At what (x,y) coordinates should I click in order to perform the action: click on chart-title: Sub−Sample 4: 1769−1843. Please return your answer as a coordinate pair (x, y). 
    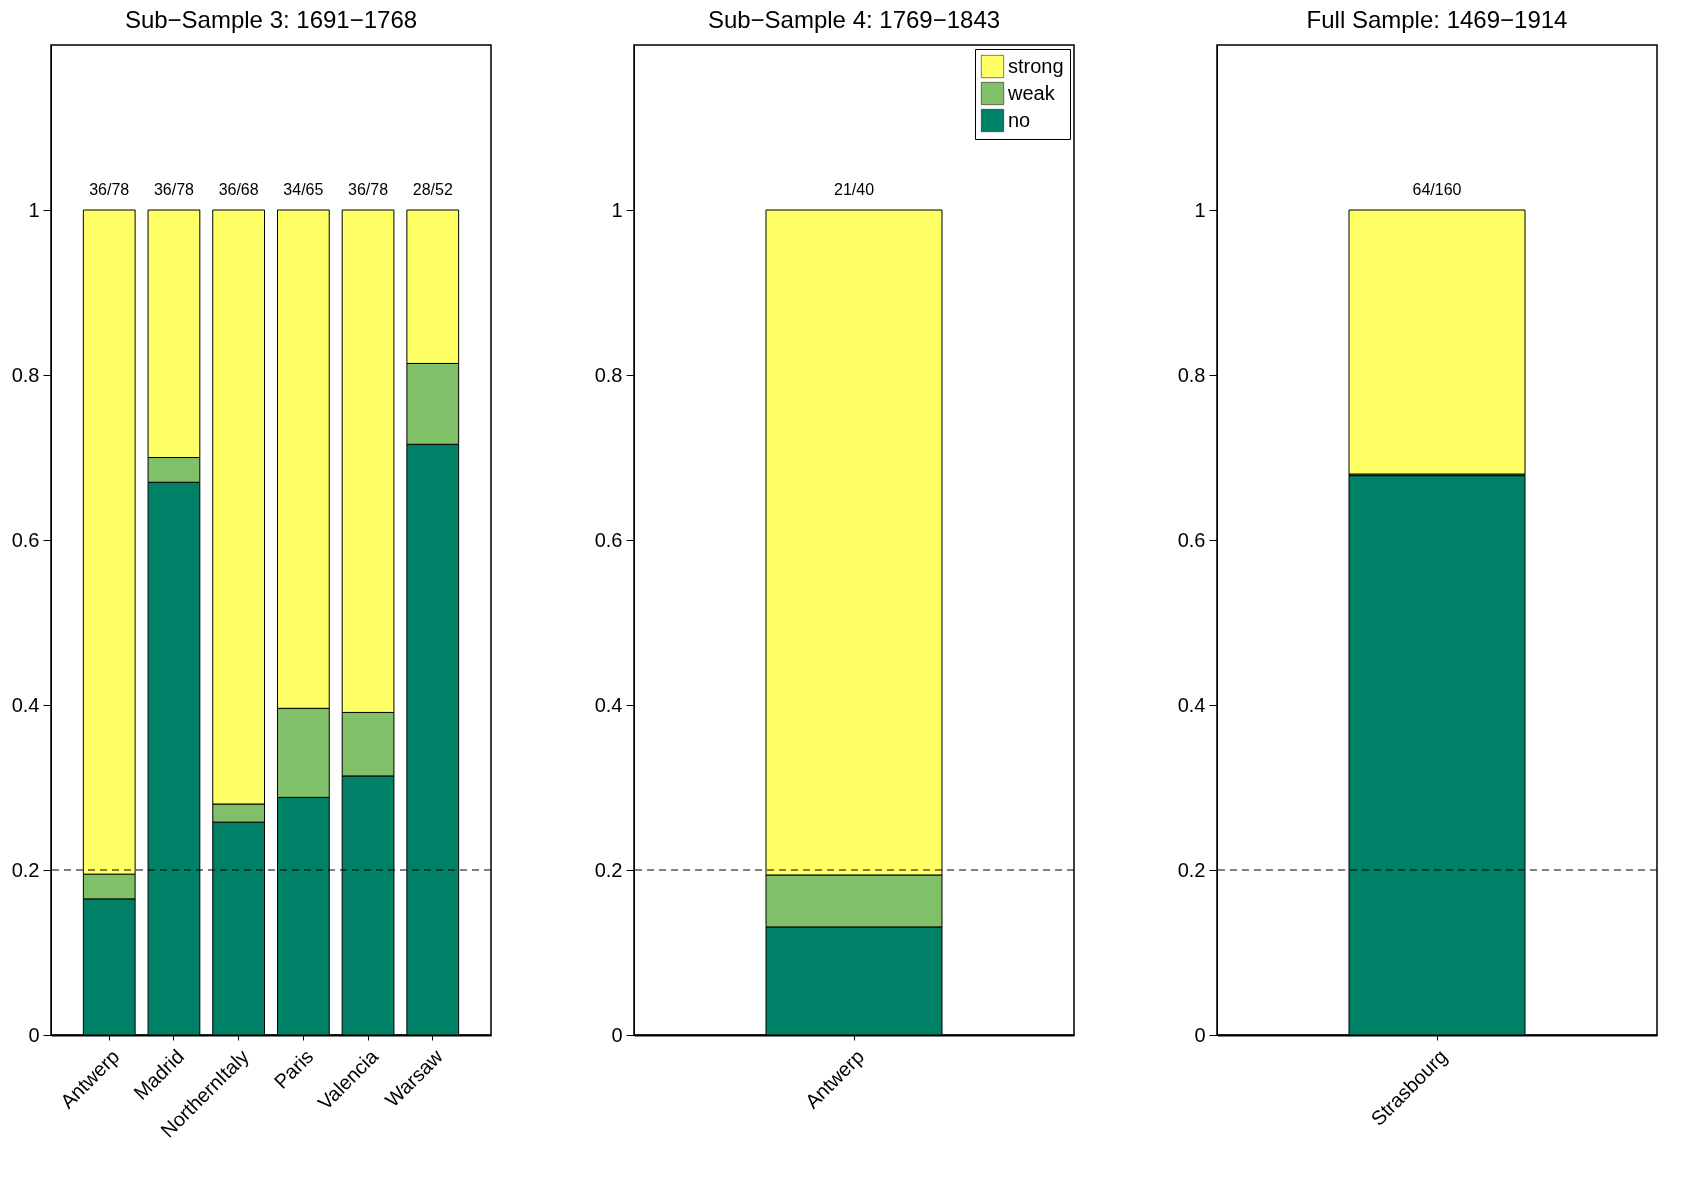
    Looking at the image, I should click on (854, 19).